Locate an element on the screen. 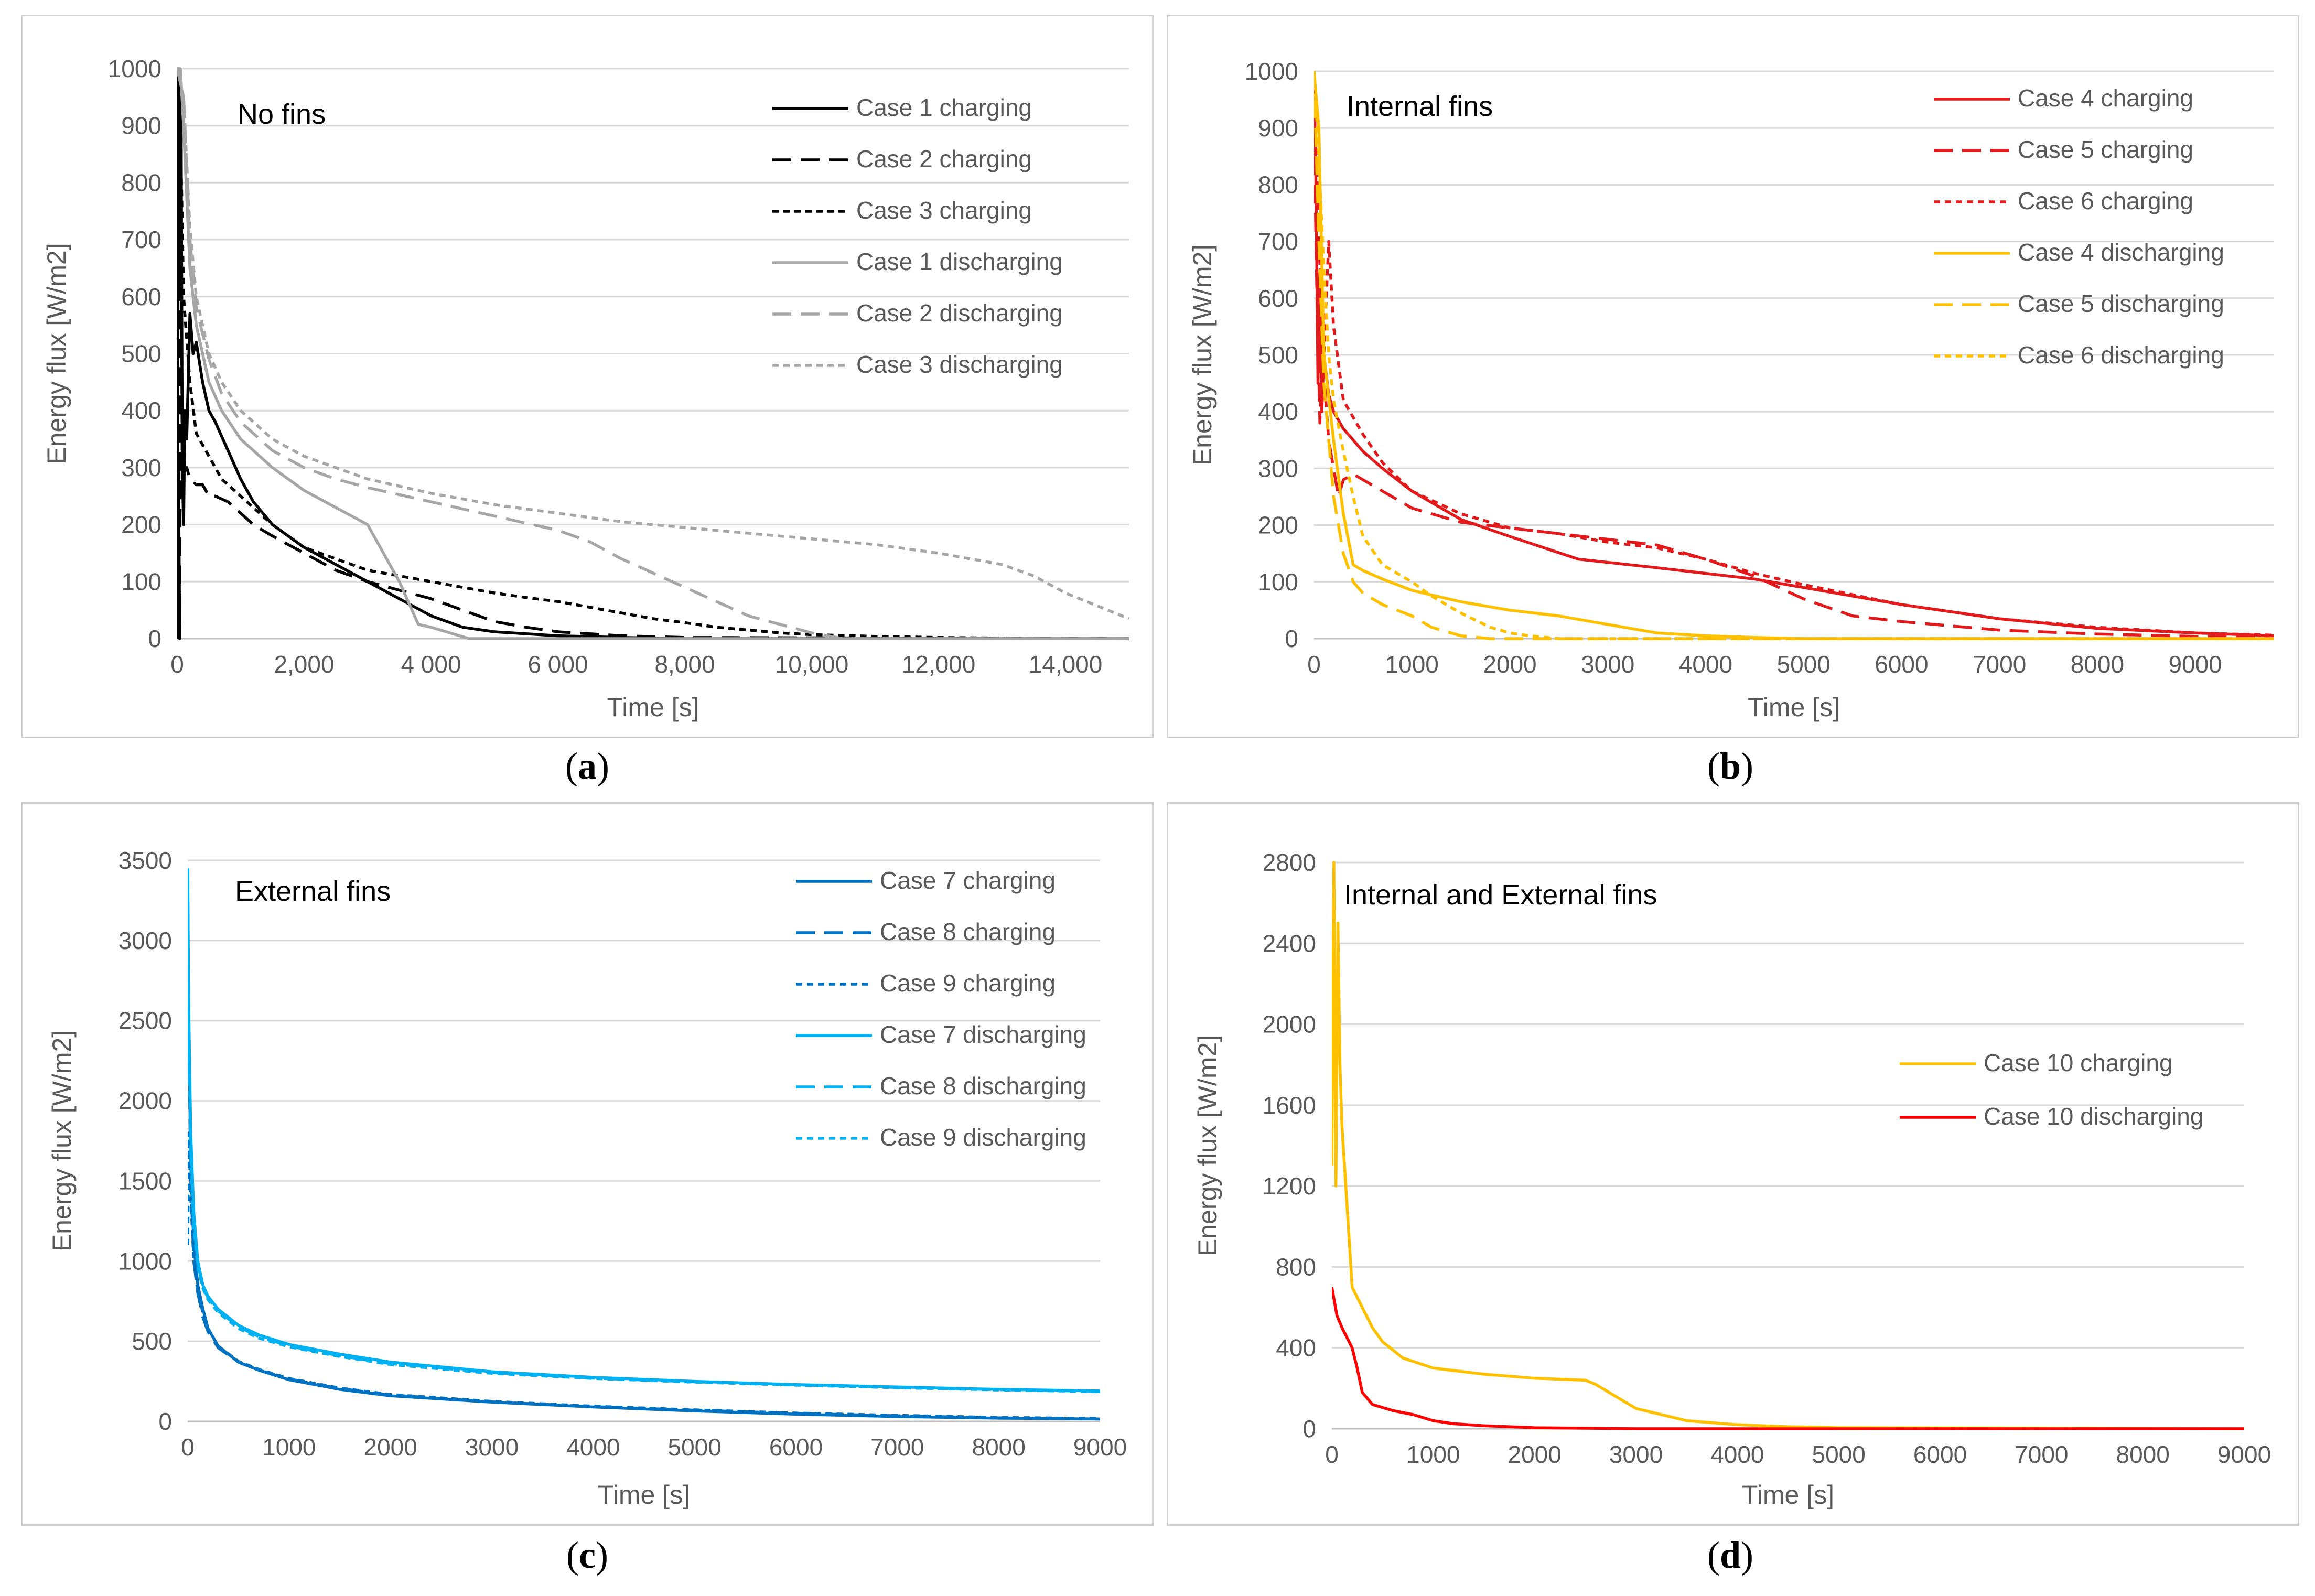 The height and width of the screenshot is (1596, 2315). x-tick-label: 12,000 is located at coordinates (939, 664).